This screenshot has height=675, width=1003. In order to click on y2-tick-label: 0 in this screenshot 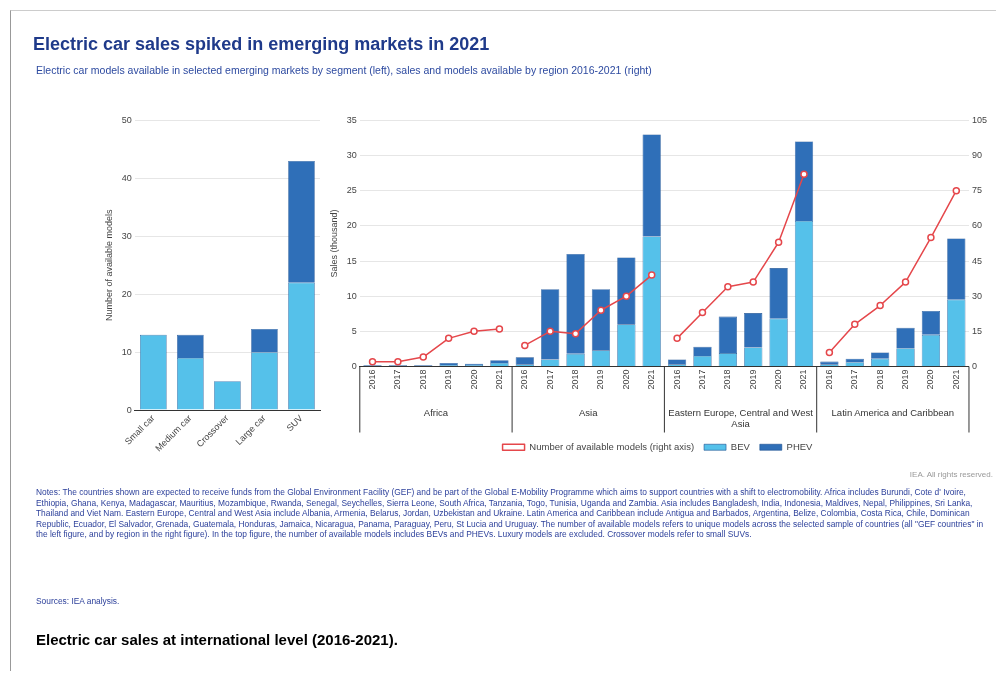, I will do `click(974, 365)`.